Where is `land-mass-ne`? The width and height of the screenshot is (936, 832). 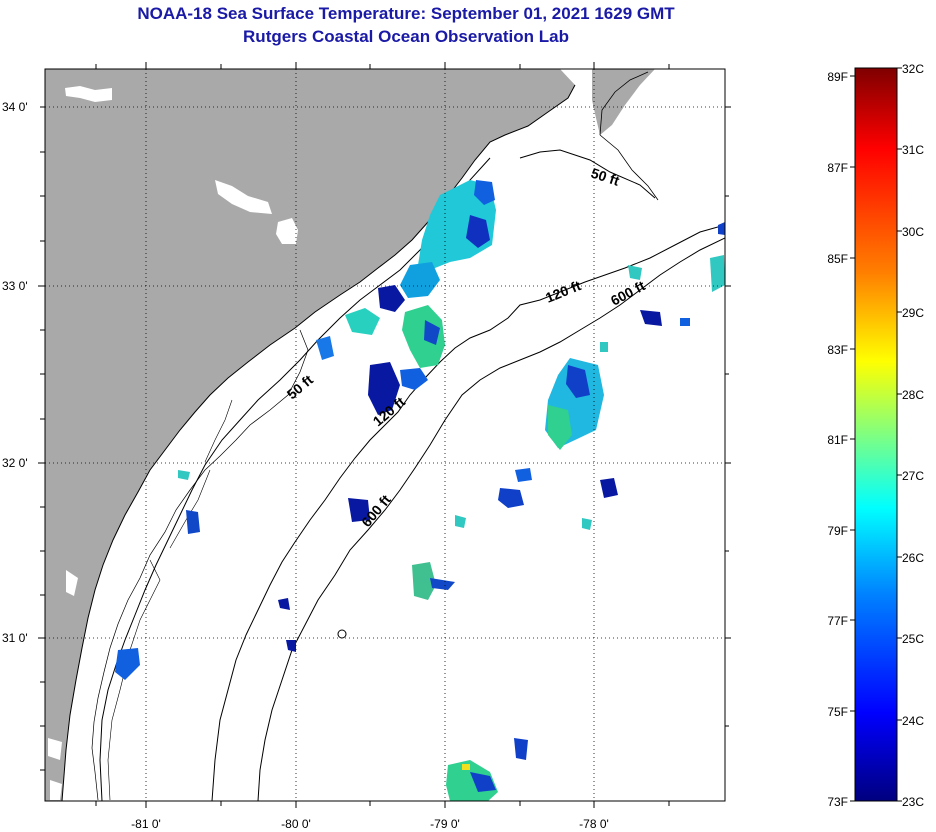 land-mass-ne is located at coordinates (623, 102).